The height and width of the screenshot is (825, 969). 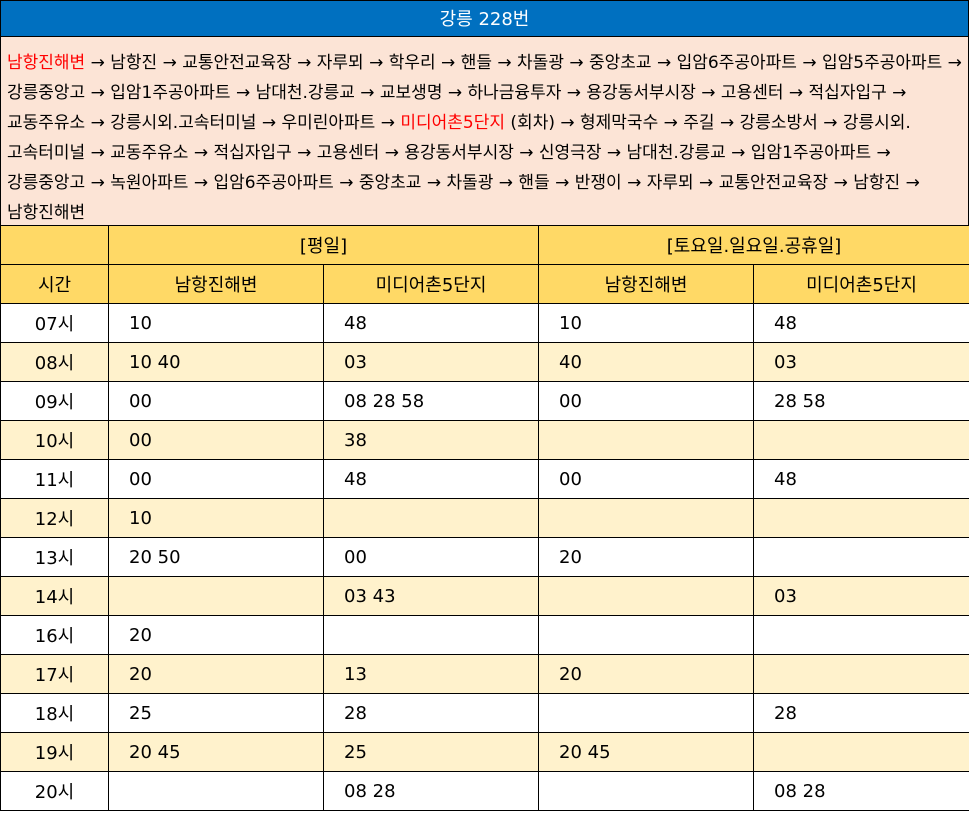 What do you see at coordinates (861, 401) in the screenshot?
I see `departure-cell: 28 58` at bounding box center [861, 401].